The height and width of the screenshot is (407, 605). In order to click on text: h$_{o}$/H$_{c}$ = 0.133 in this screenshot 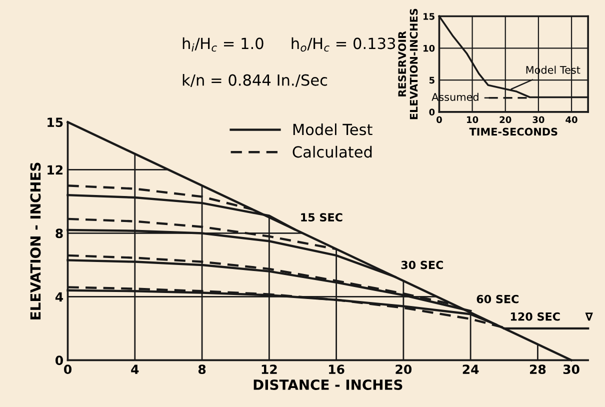, I will do `click(344, 44)`.